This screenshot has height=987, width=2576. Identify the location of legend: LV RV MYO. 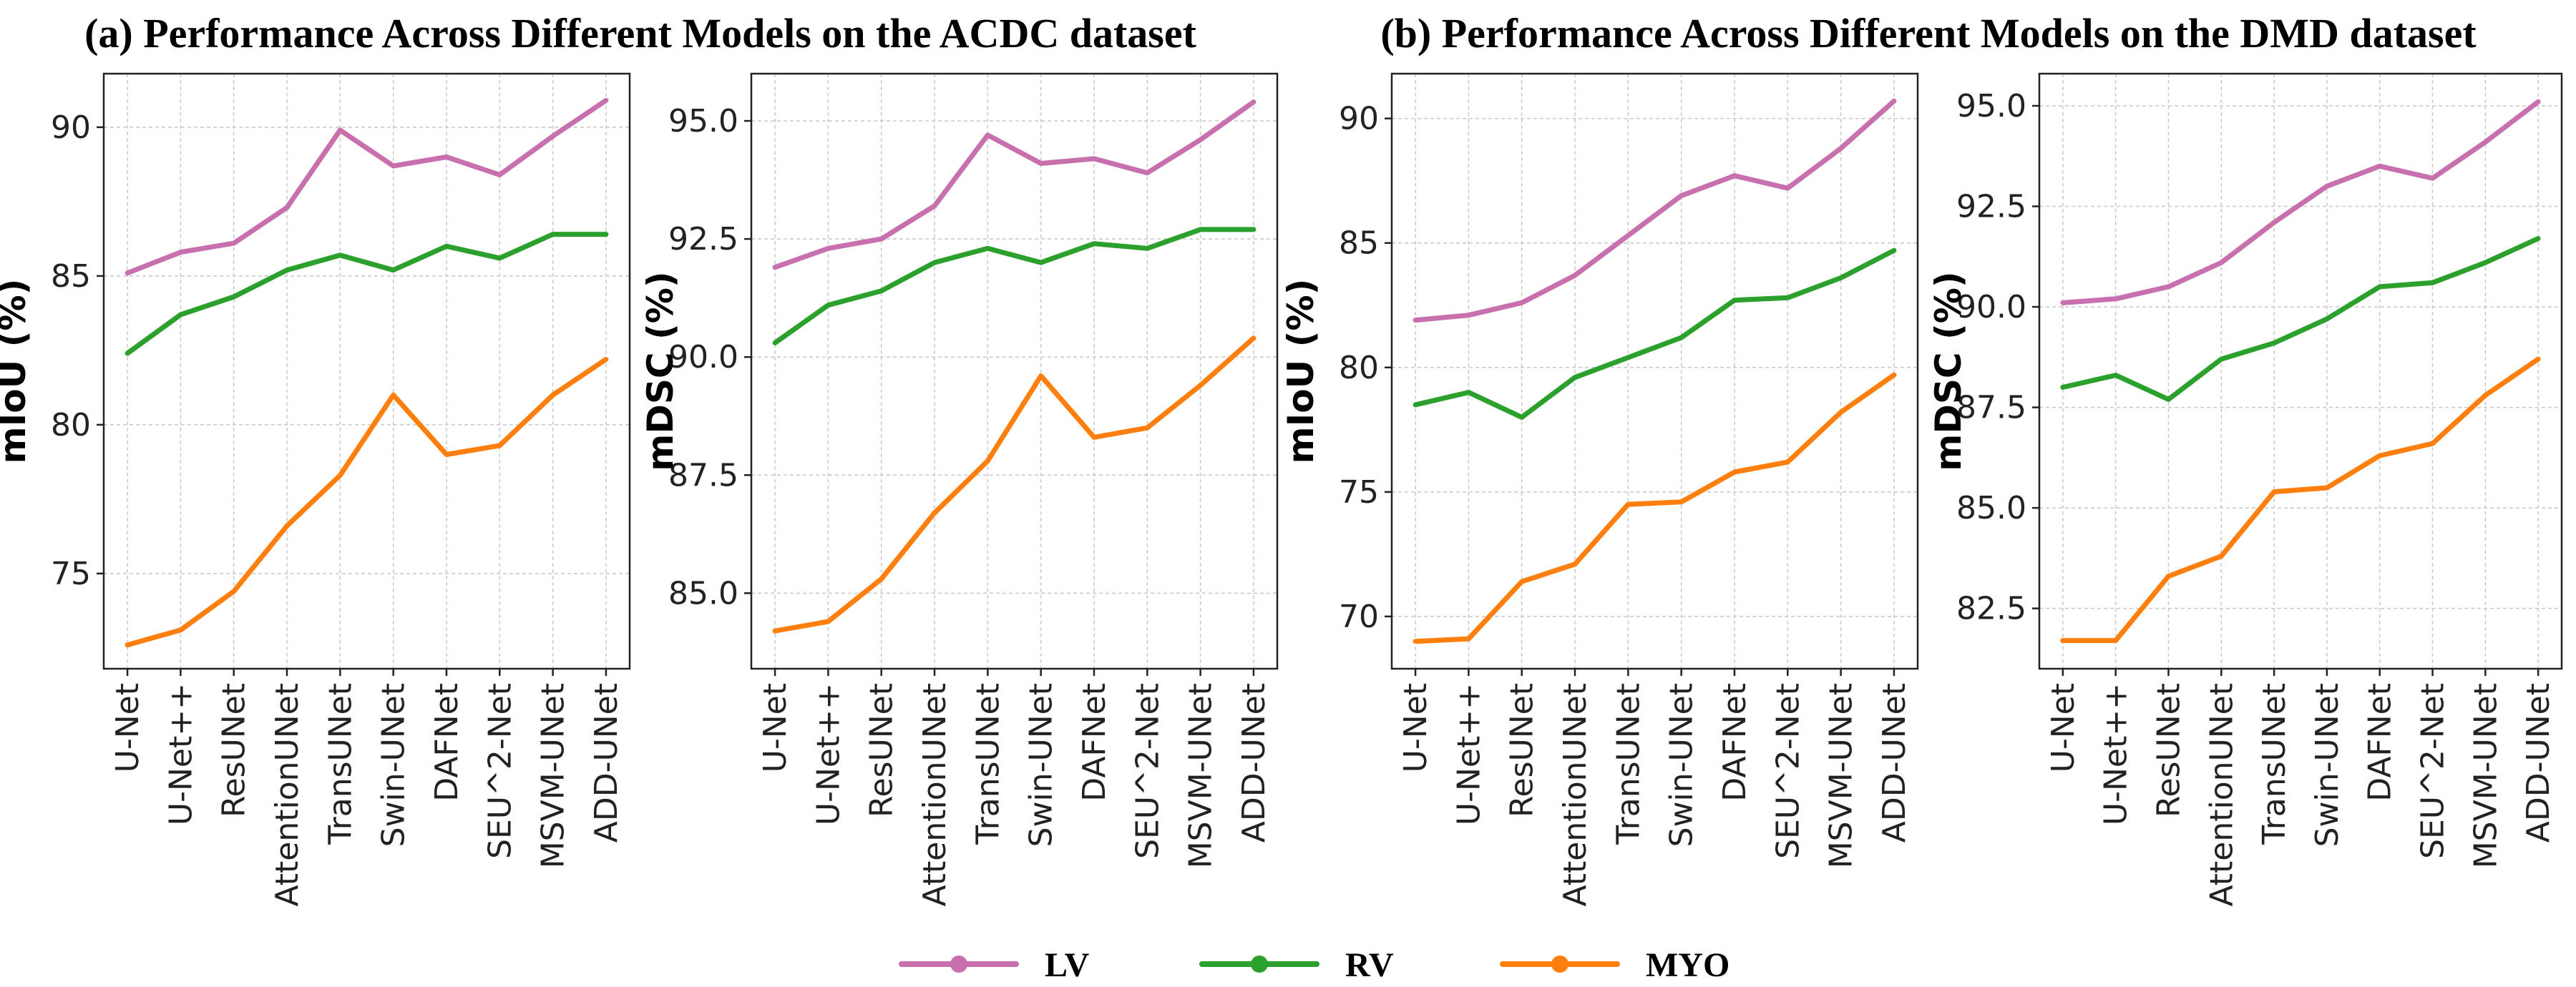
(1314, 965).